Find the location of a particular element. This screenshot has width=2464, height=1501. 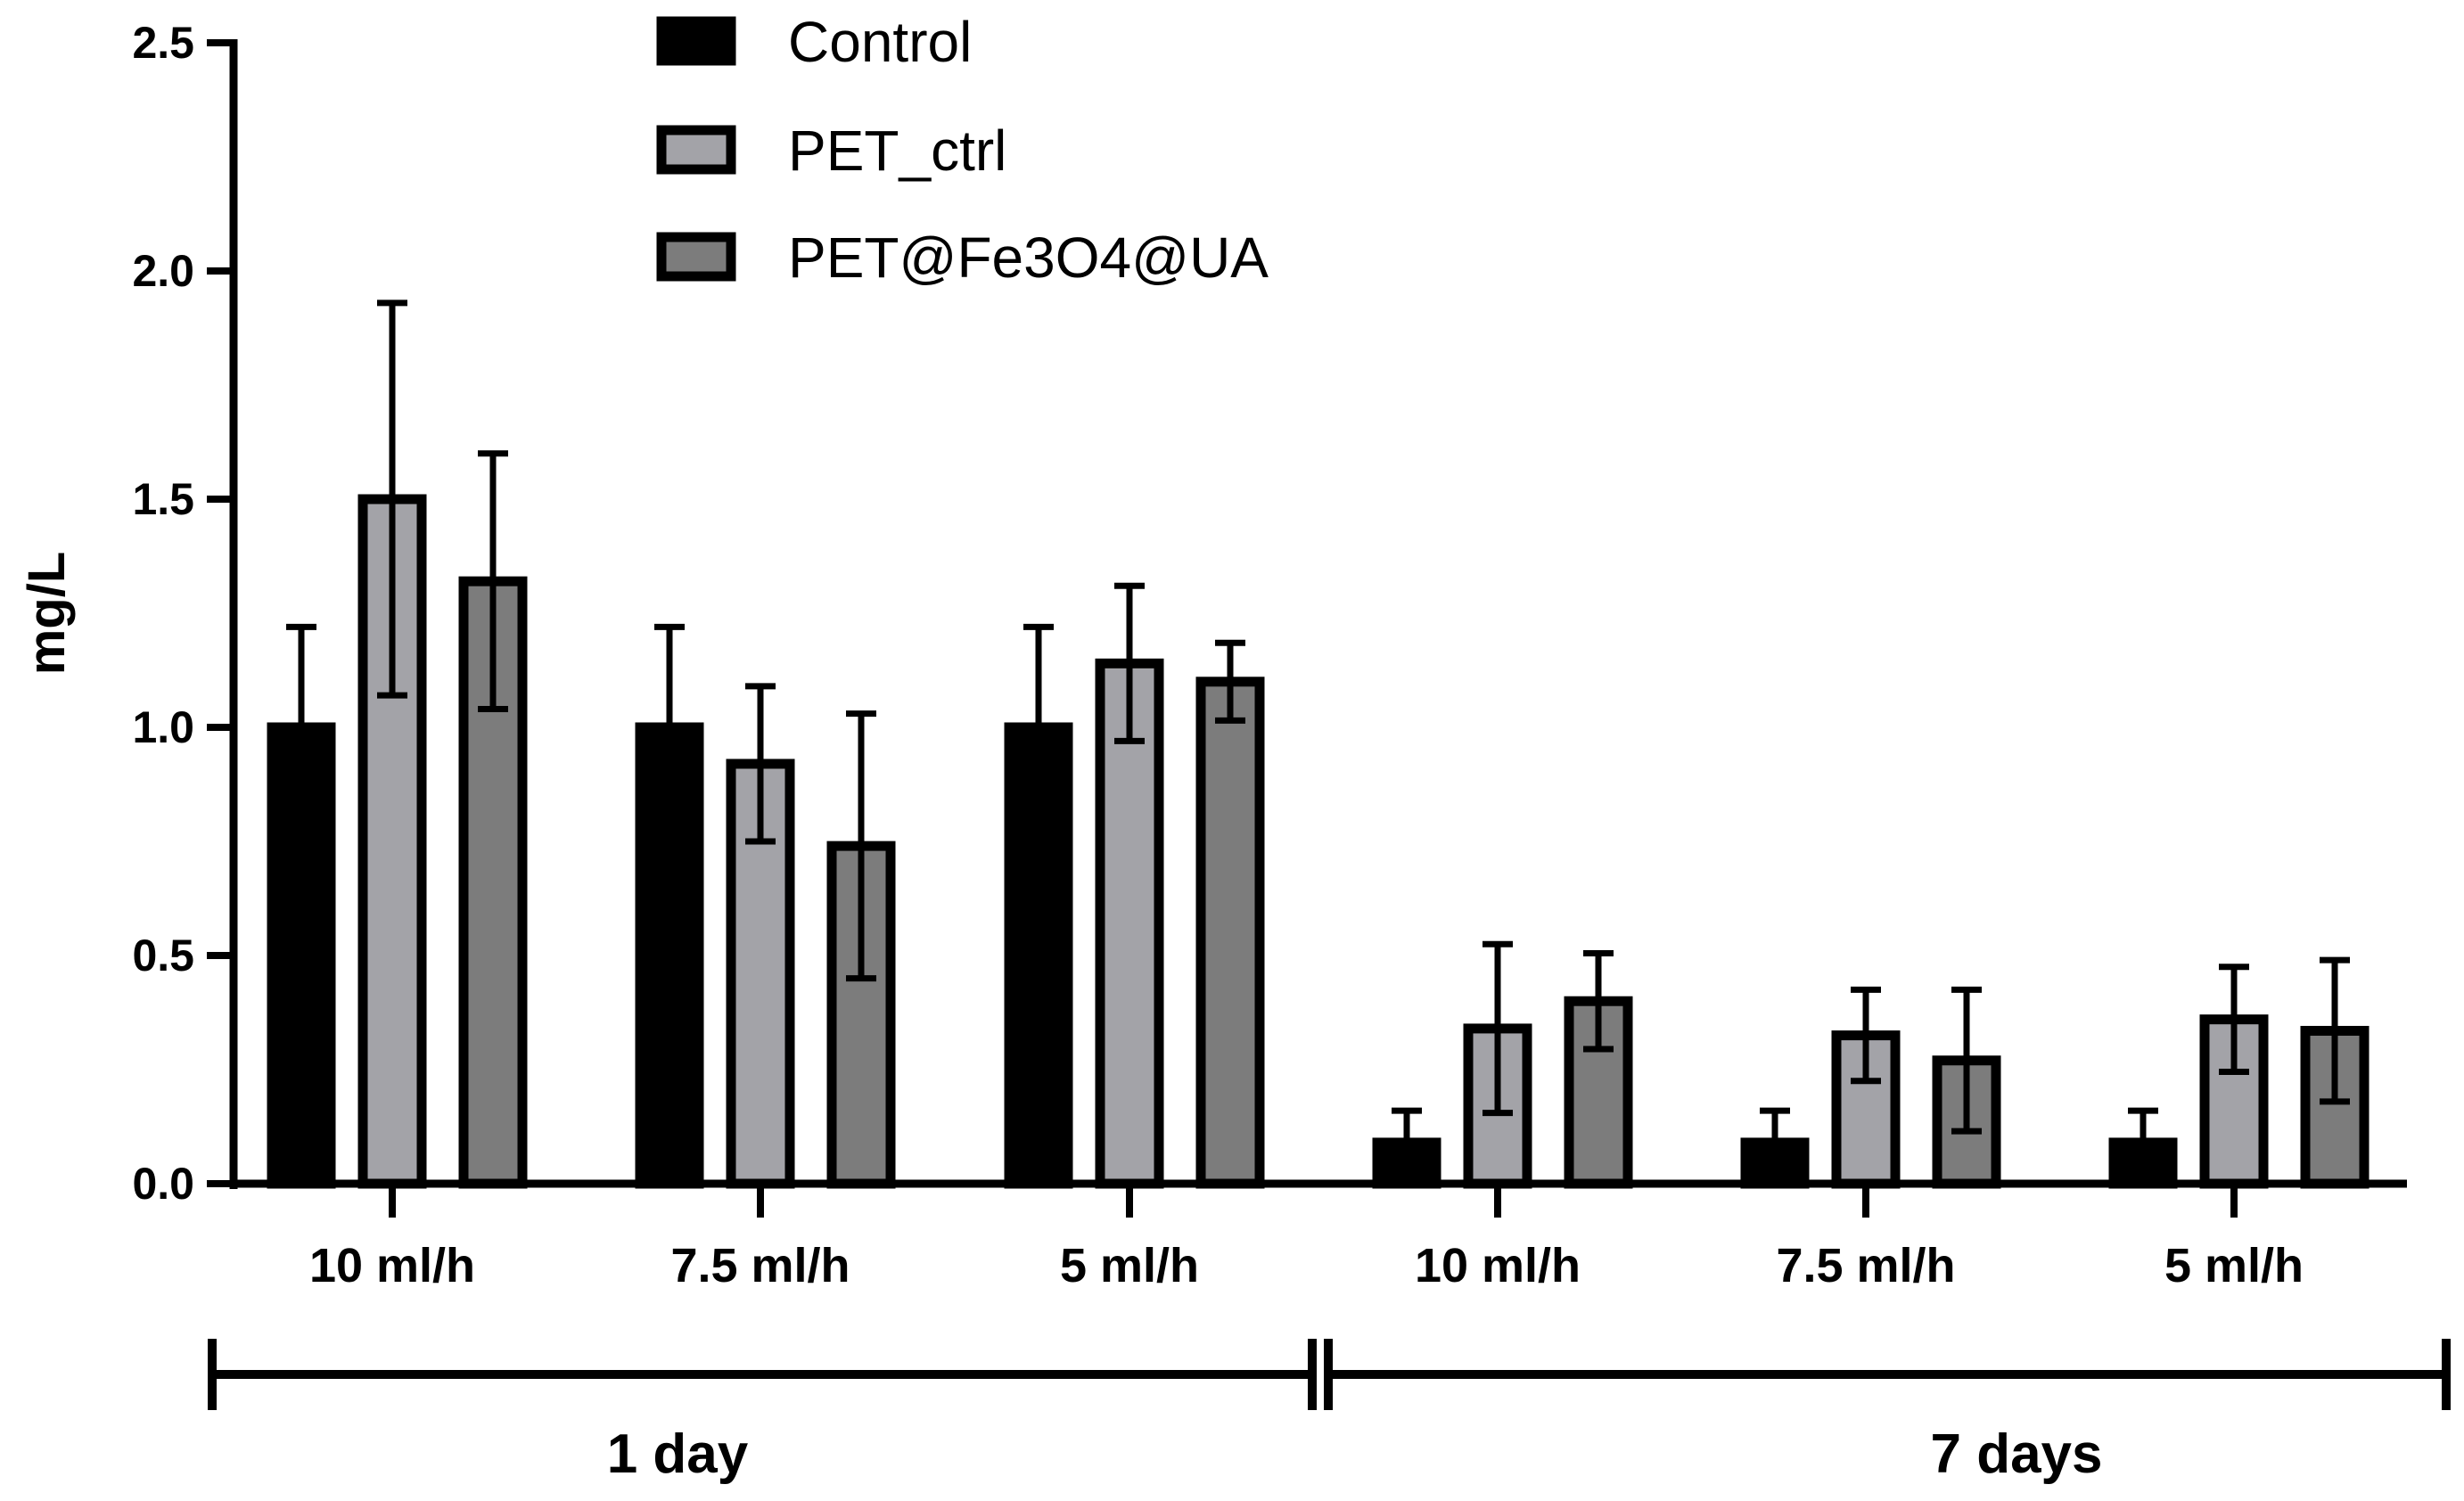

legend: Control PET_ctrl PET@Fe3O4@UA is located at coordinates (962, 150).